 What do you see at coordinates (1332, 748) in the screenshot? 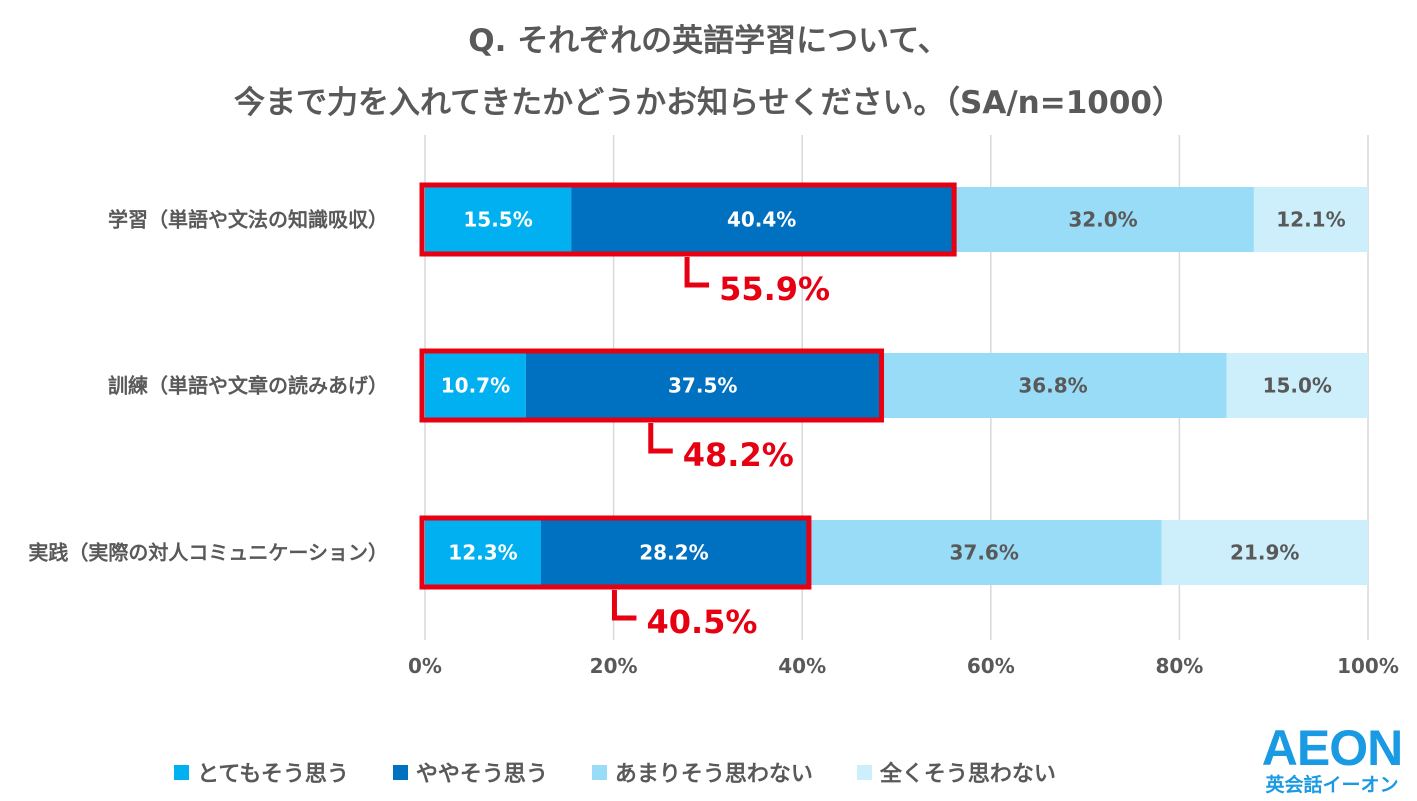
I see `aeon-logo-mark: AEON` at bounding box center [1332, 748].